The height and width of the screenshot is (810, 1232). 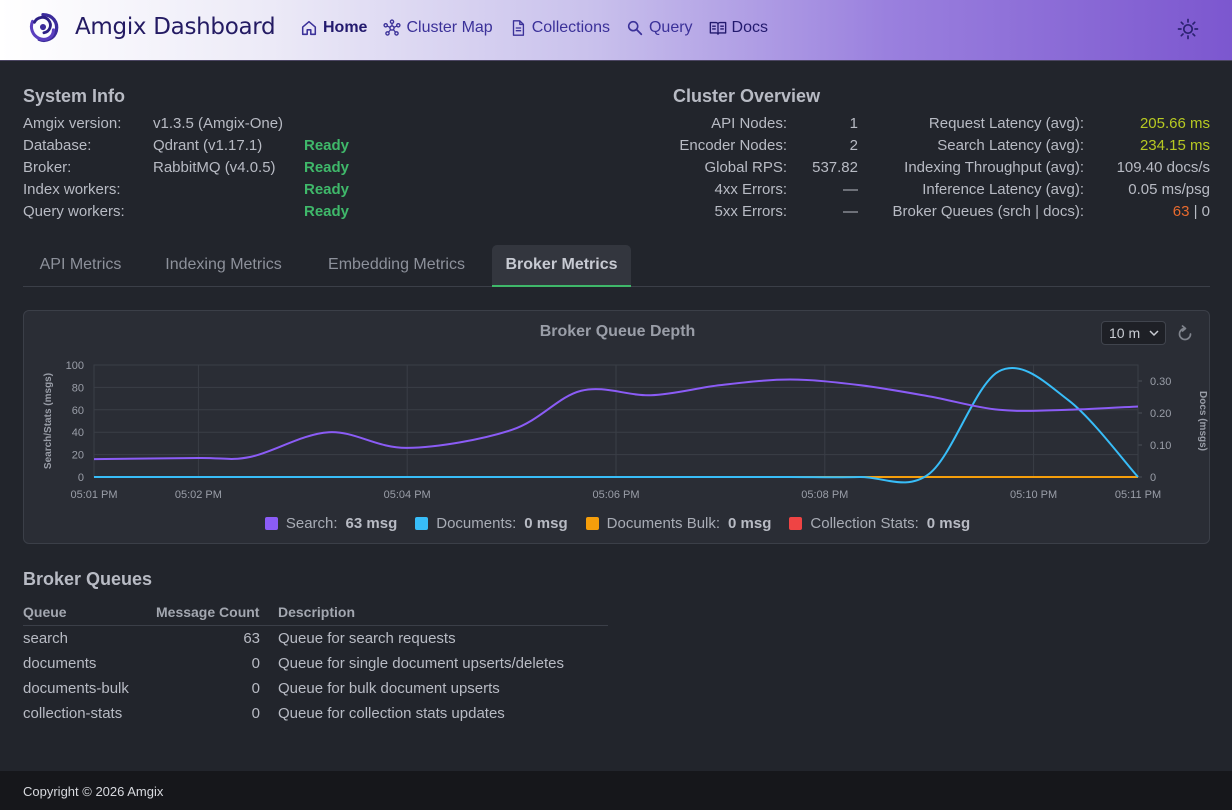 What do you see at coordinates (309, 28) in the screenshot?
I see `home-icon` at bounding box center [309, 28].